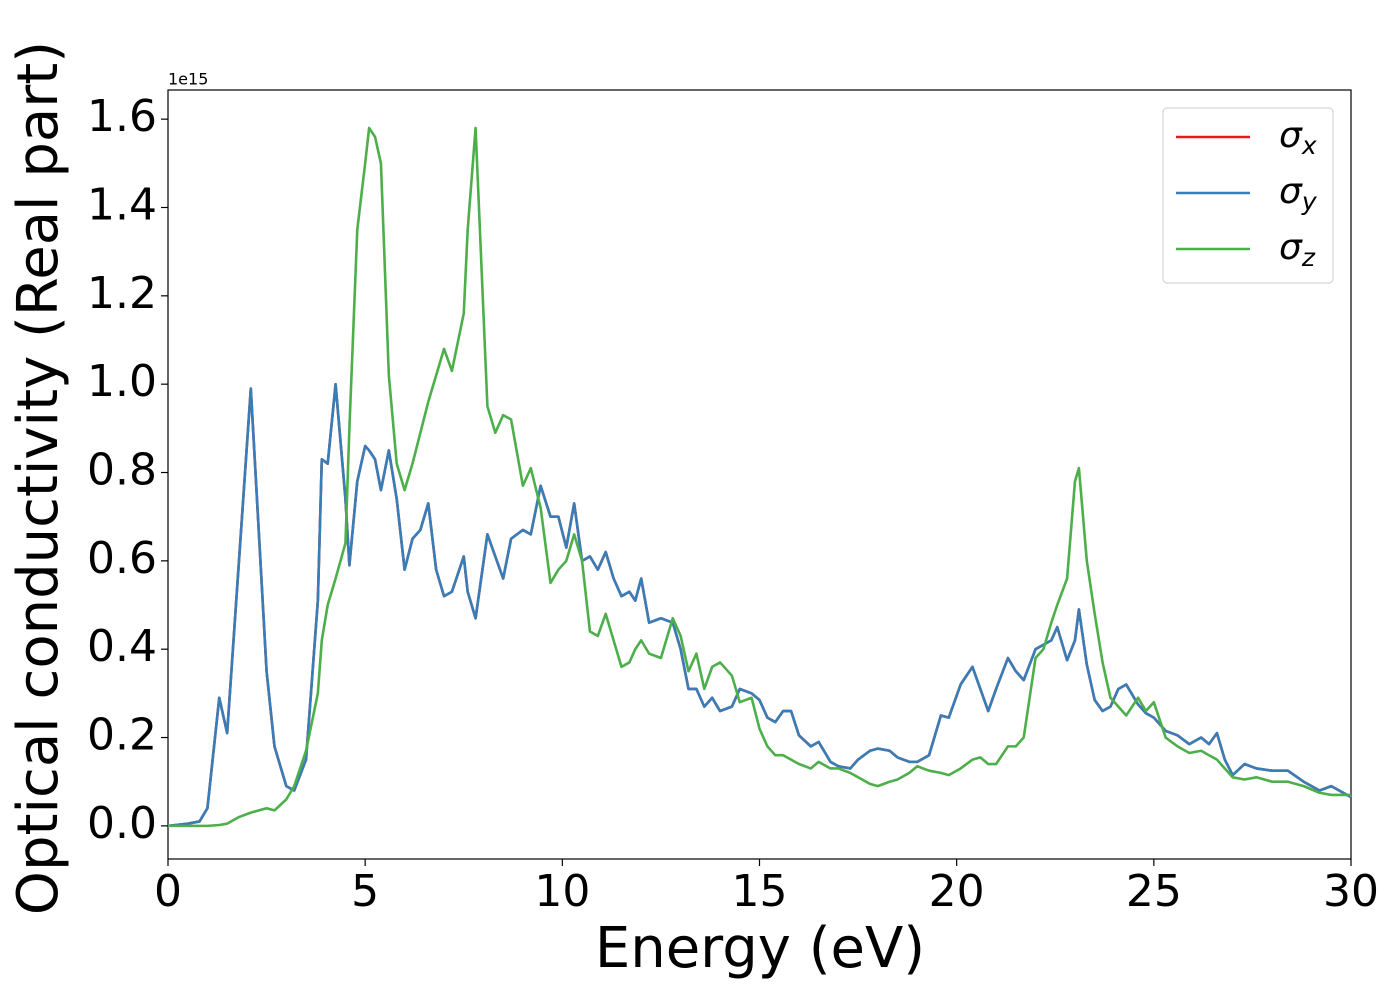  What do you see at coordinates (122, 558) in the screenshot?
I see `y-tick-label: 0.6` at bounding box center [122, 558].